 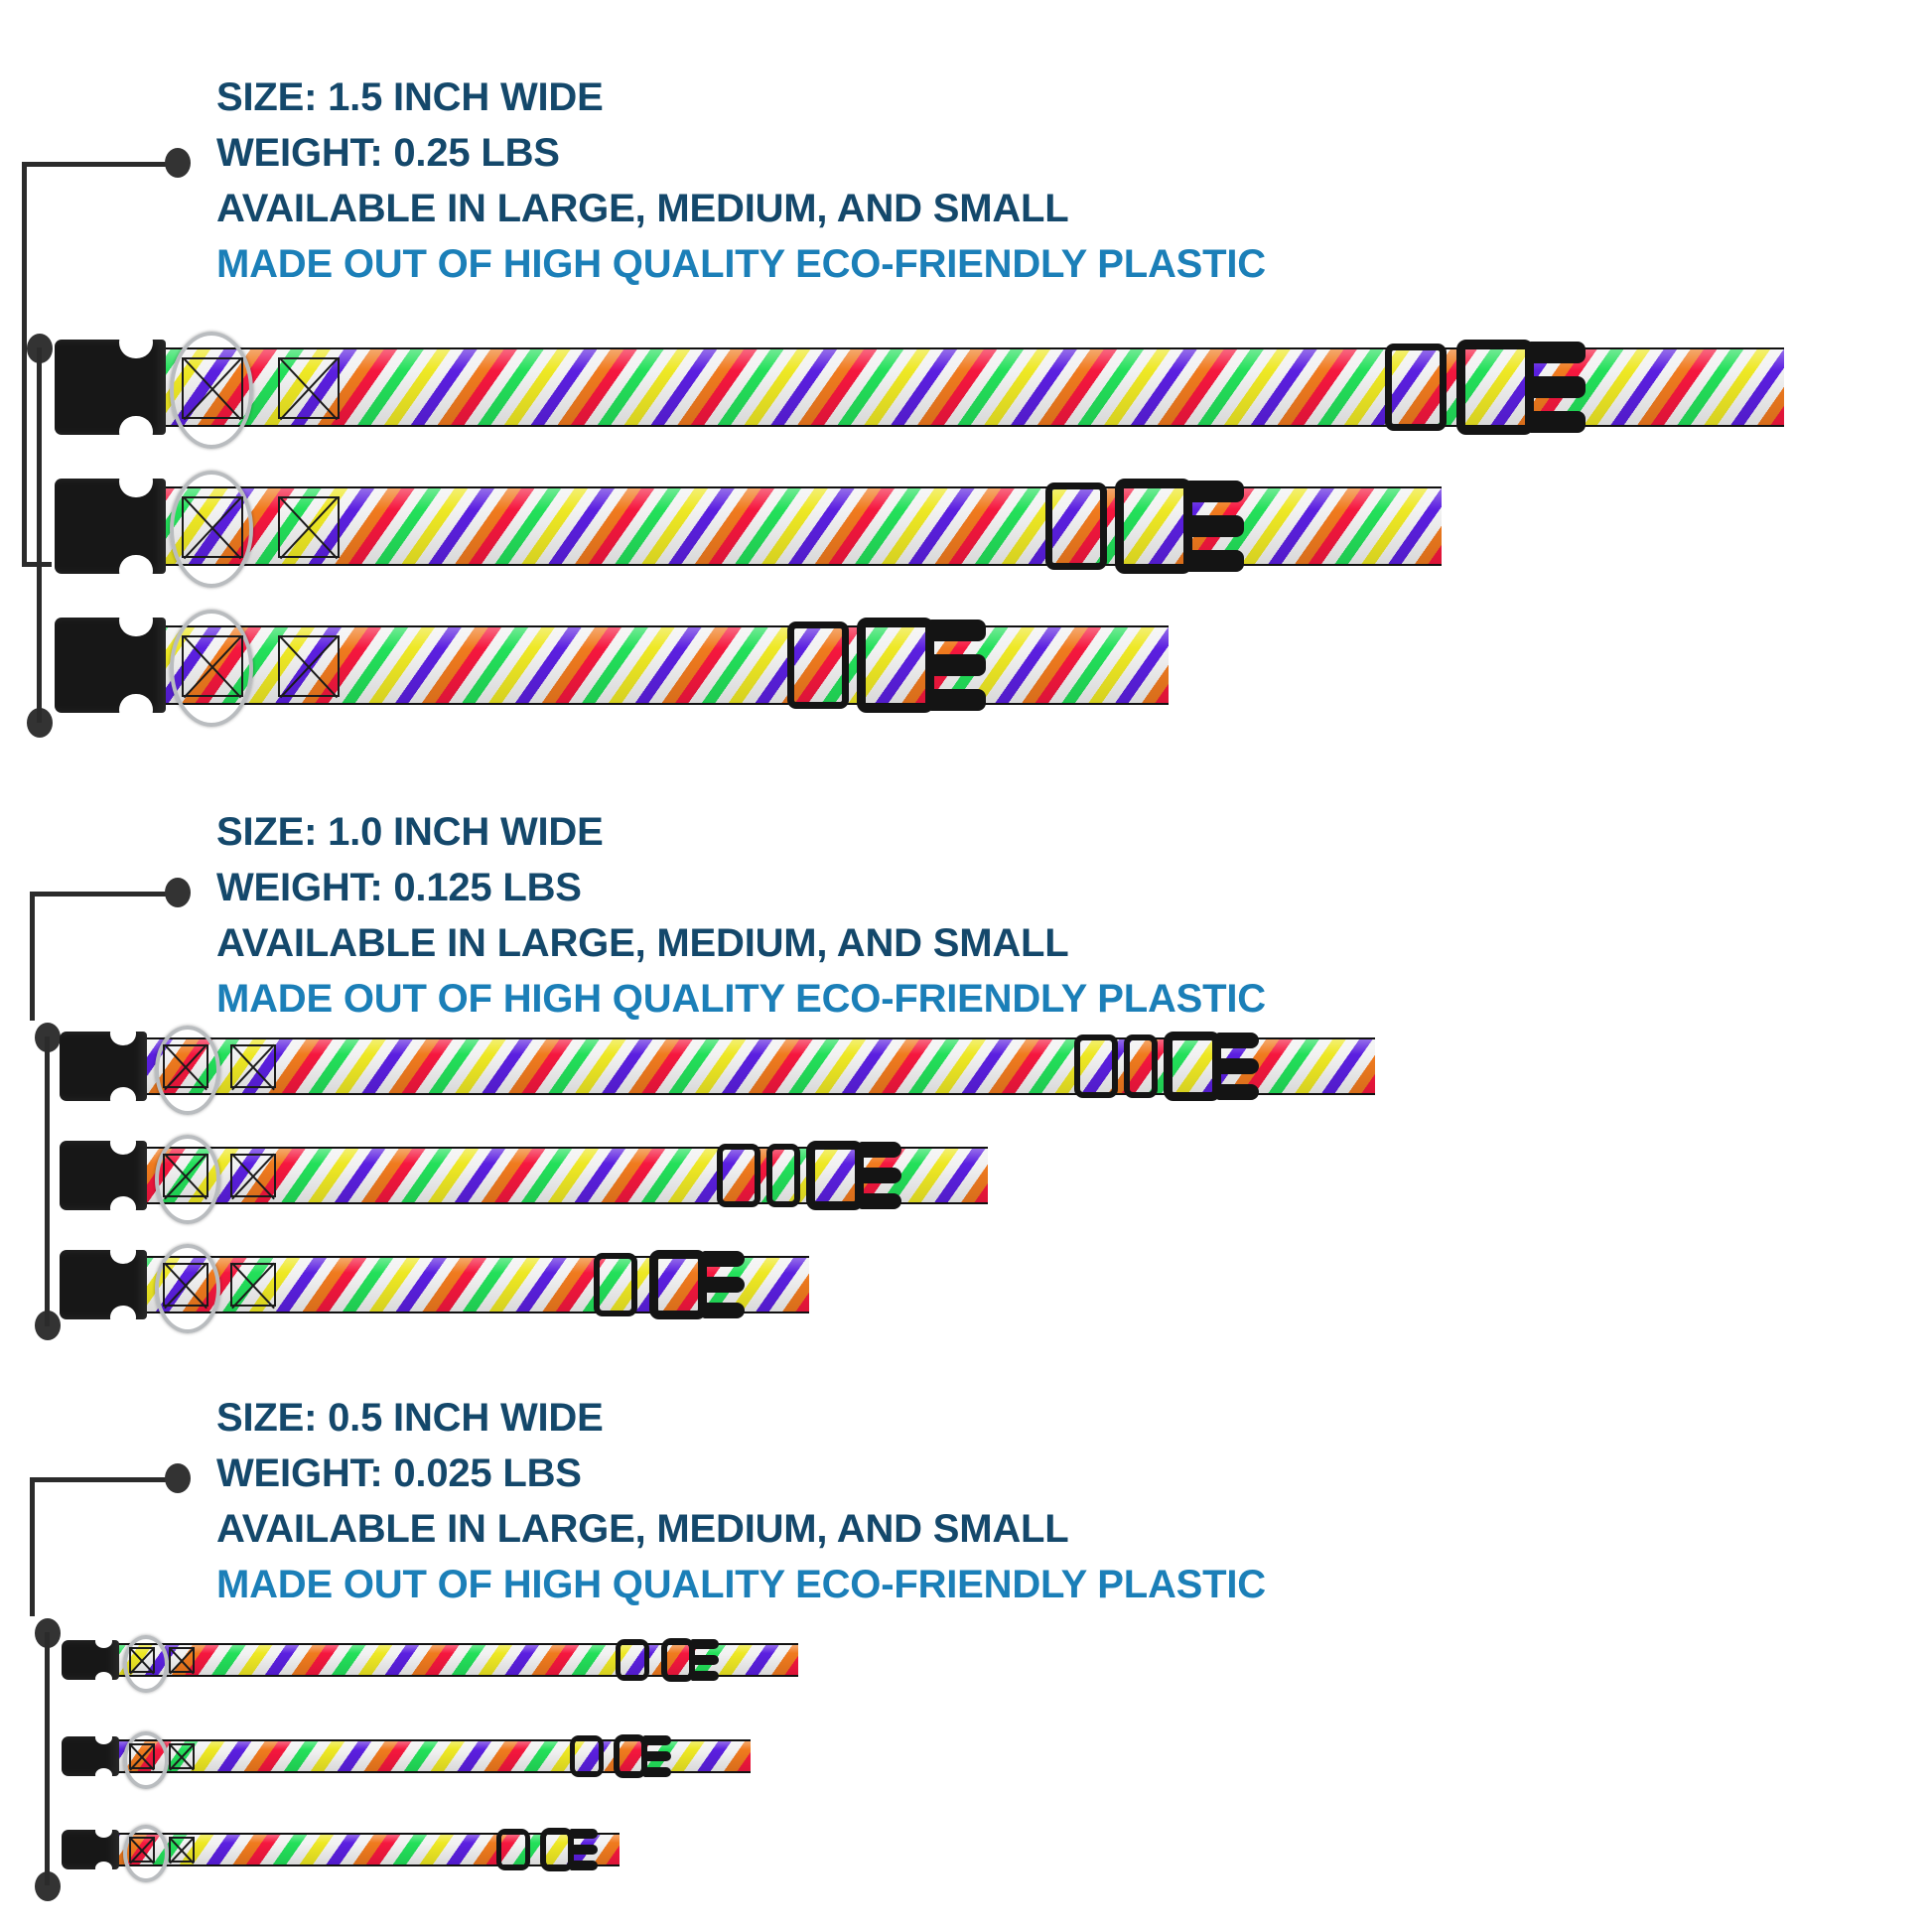 I want to click on spec-weight-label: WEIGHT: 0.025 LBS, so click(x=399, y=1473).